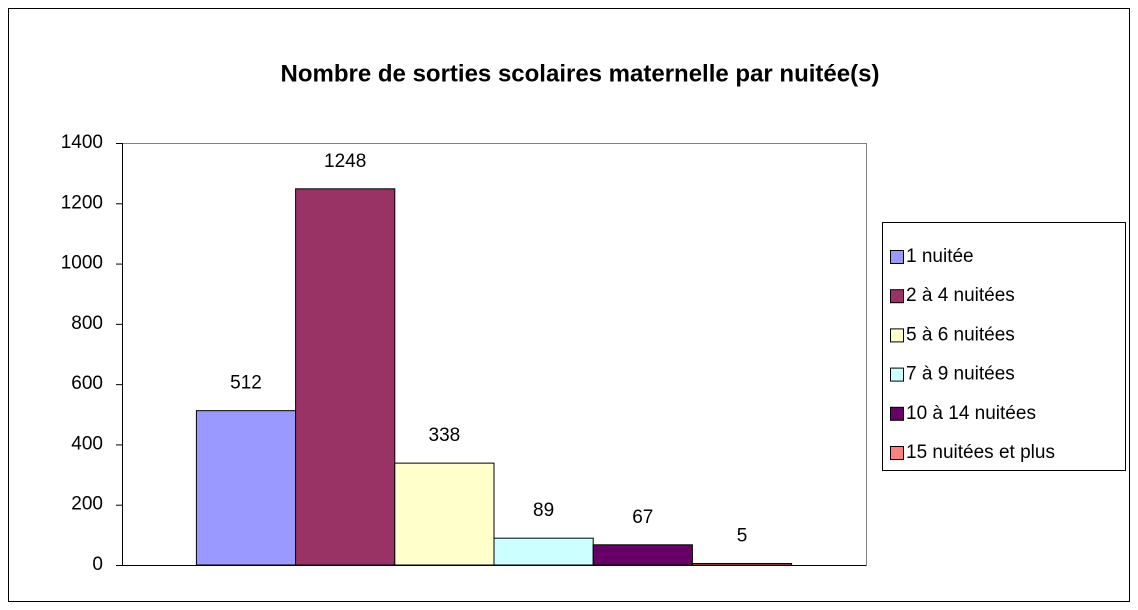 This screenshot has width=1138, height=610. Describe the element at coordinates (87, 383) in the screenshot. I see `y-tick-label: 600` at that location.